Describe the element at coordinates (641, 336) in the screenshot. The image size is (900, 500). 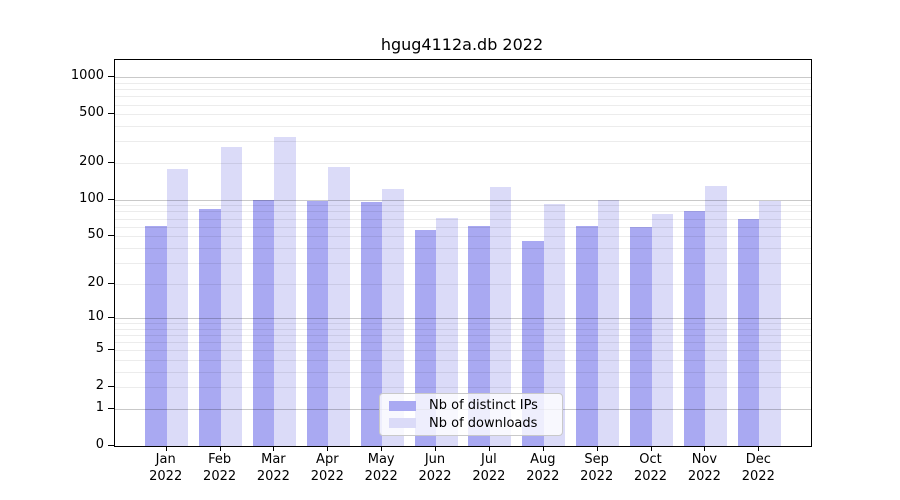
I see `bar-distinct-ips-oct` at that location.